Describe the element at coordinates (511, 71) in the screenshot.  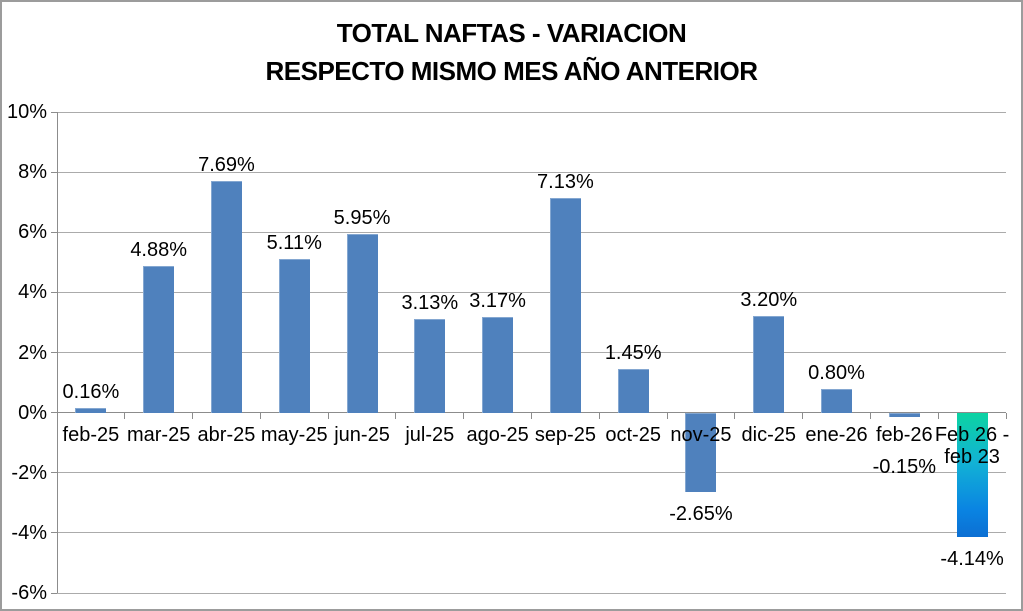
I see `chart-title-line2: RESPECTO MISMO MES AÑO ANTERIOR` at that location.